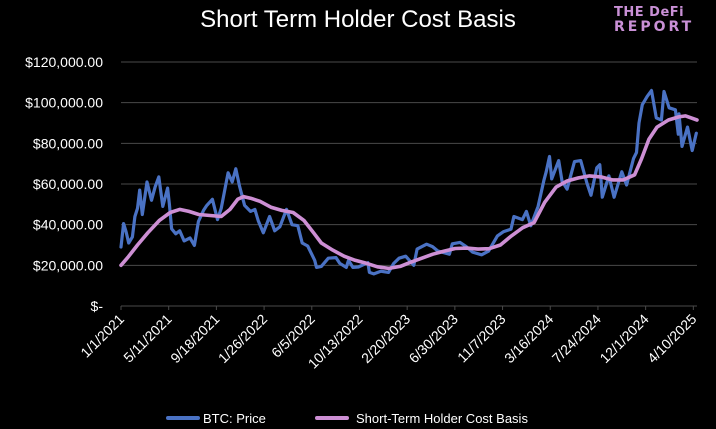 The image size is (716, 429). What do you see at coordinates (68, 143) in the screenshot?
I see `y-tick-label: $80,000.00` at bounding box center [68, 143].